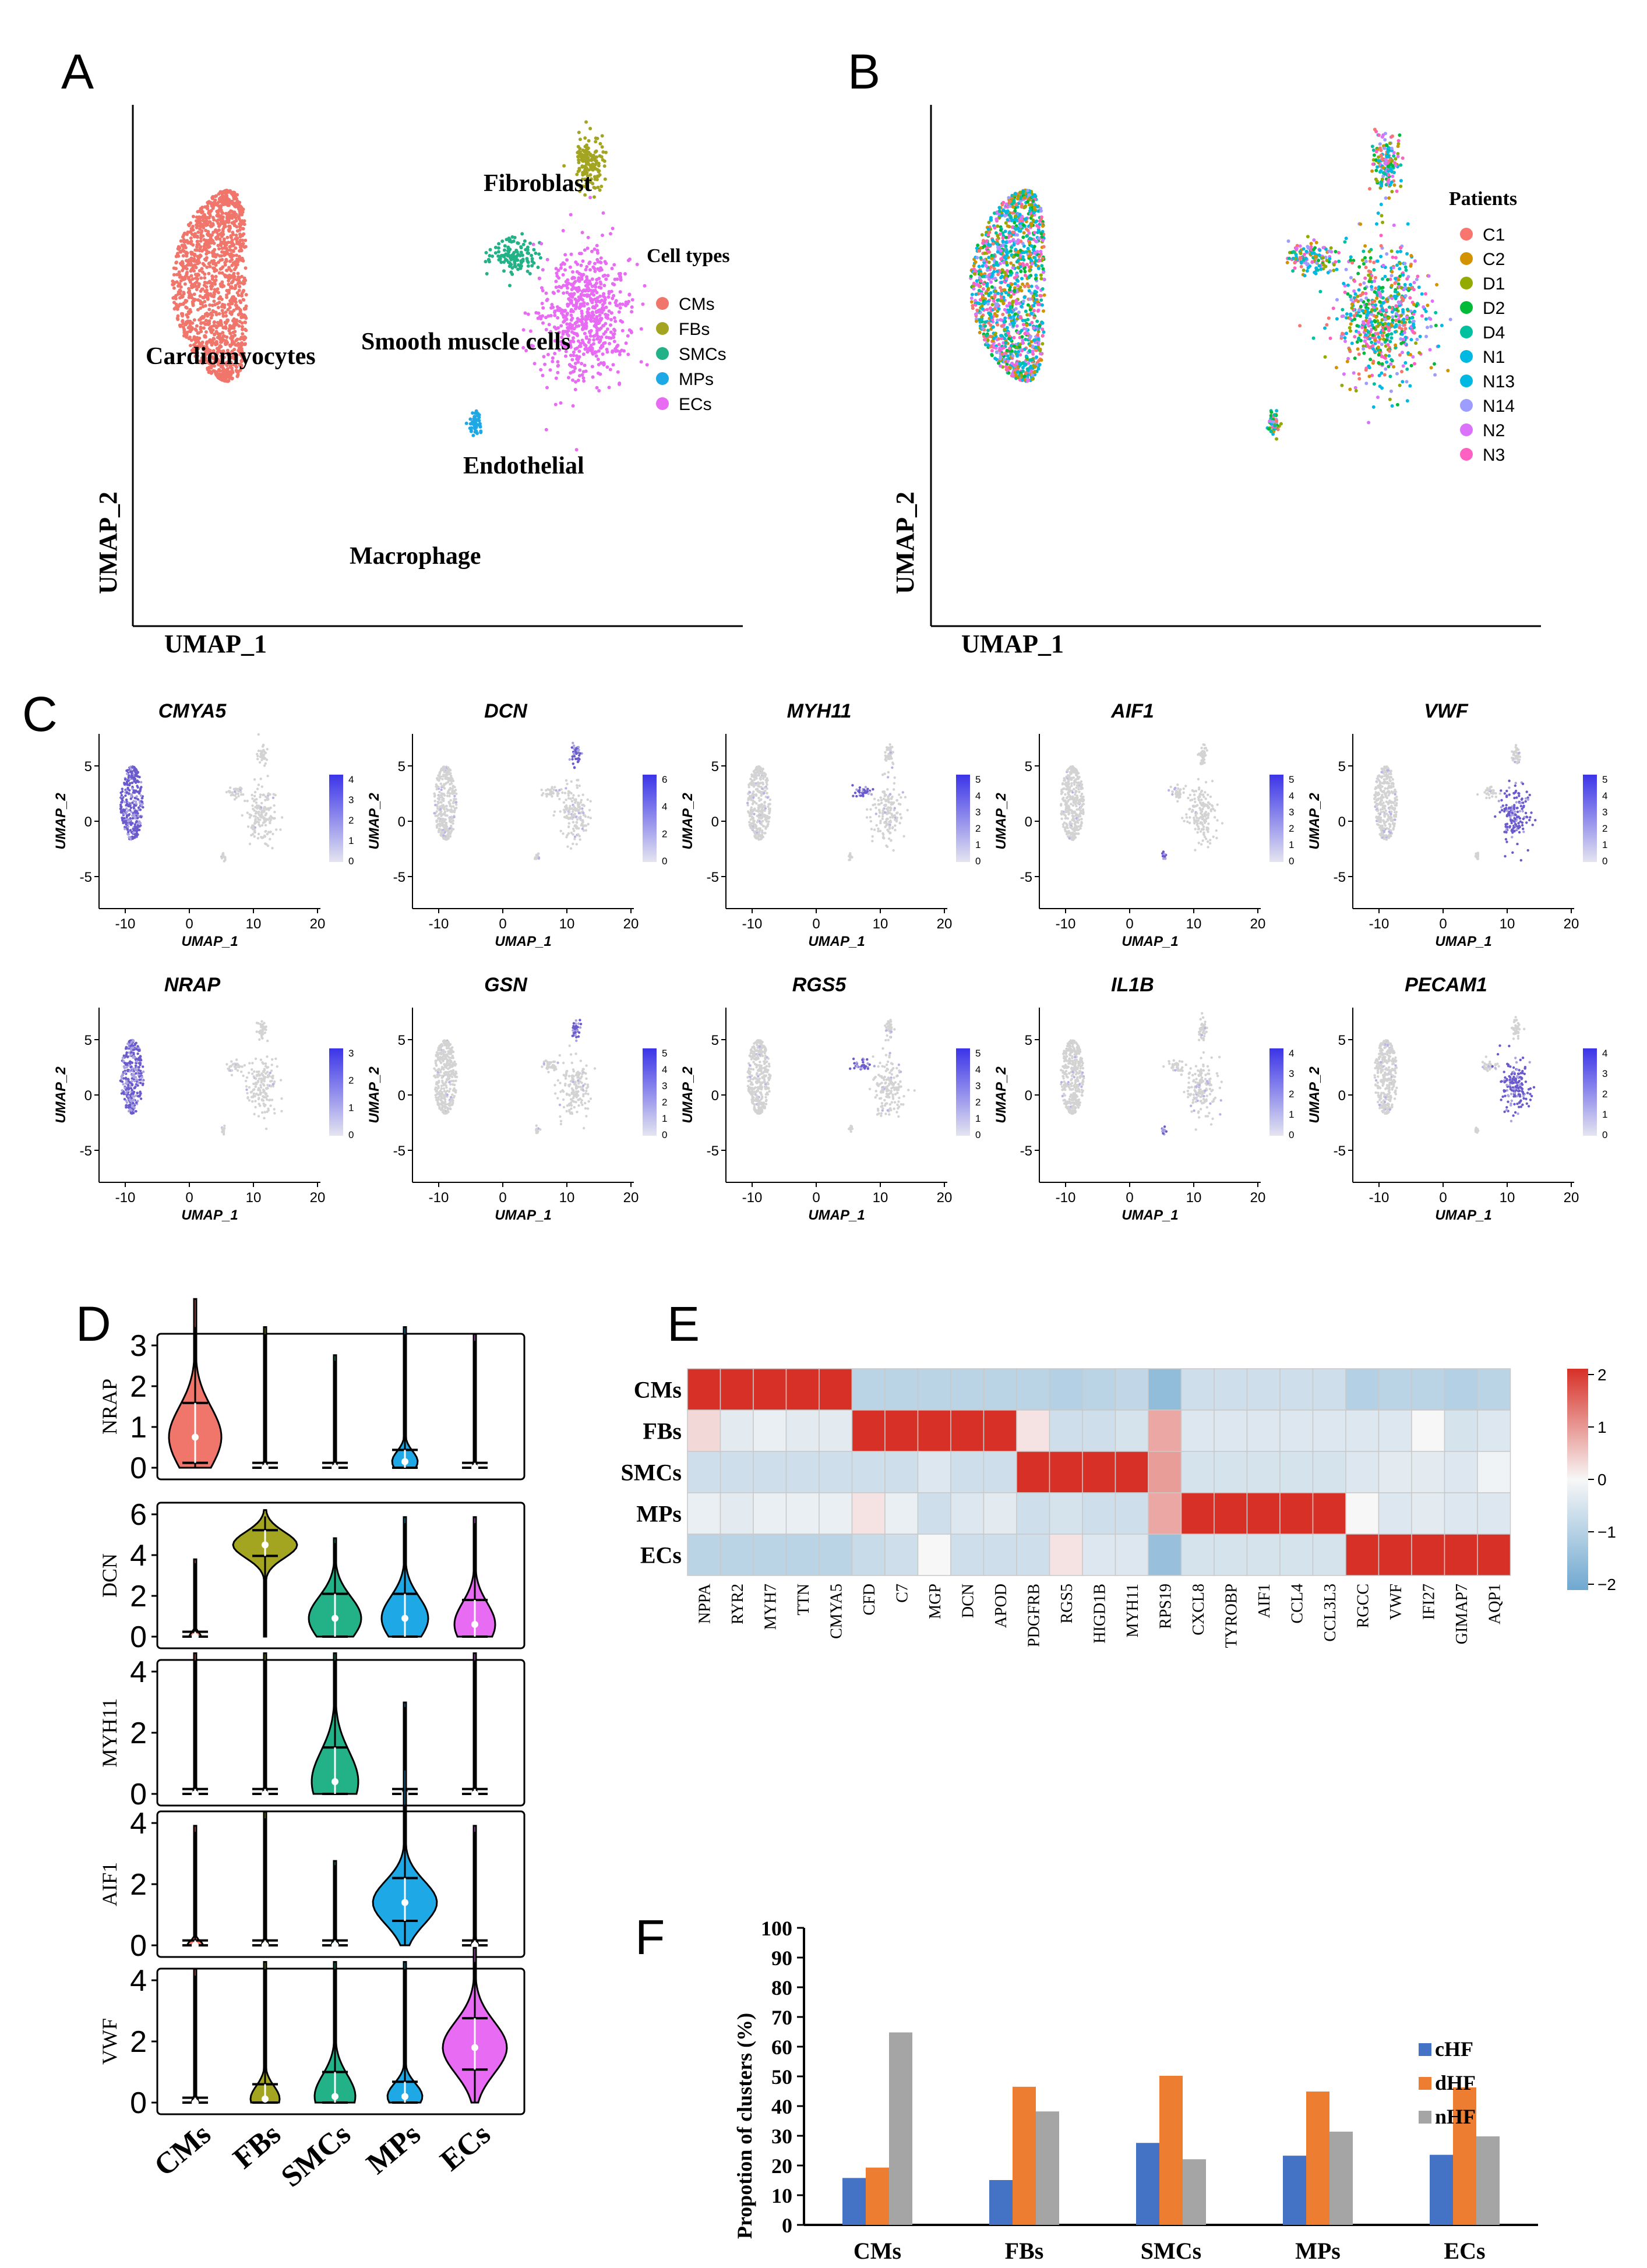 This screenshot has width=1647, height=2268. Describe the element at coordinates (978, 1103) in the screenshot. I see `scale-tick: 2` at that location.